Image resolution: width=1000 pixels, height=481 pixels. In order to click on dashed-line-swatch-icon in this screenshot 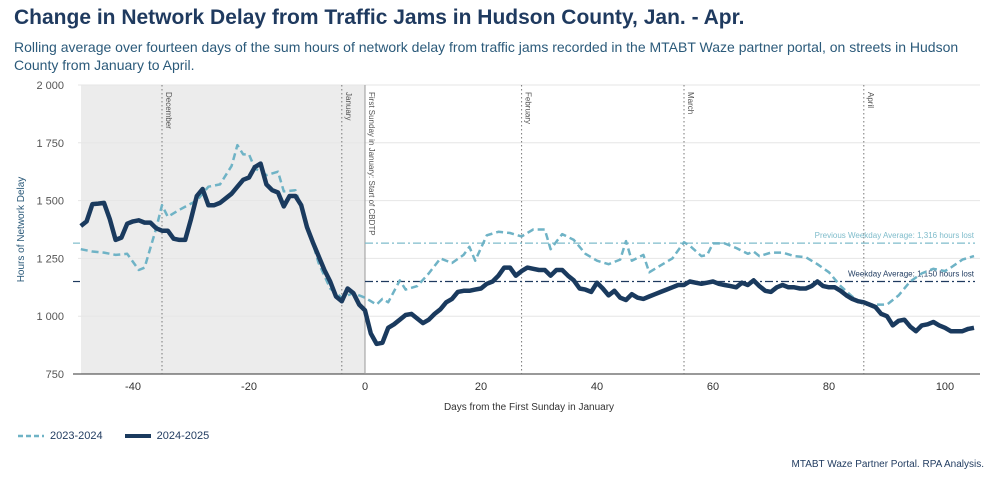, I will do `click(31, 436)`.